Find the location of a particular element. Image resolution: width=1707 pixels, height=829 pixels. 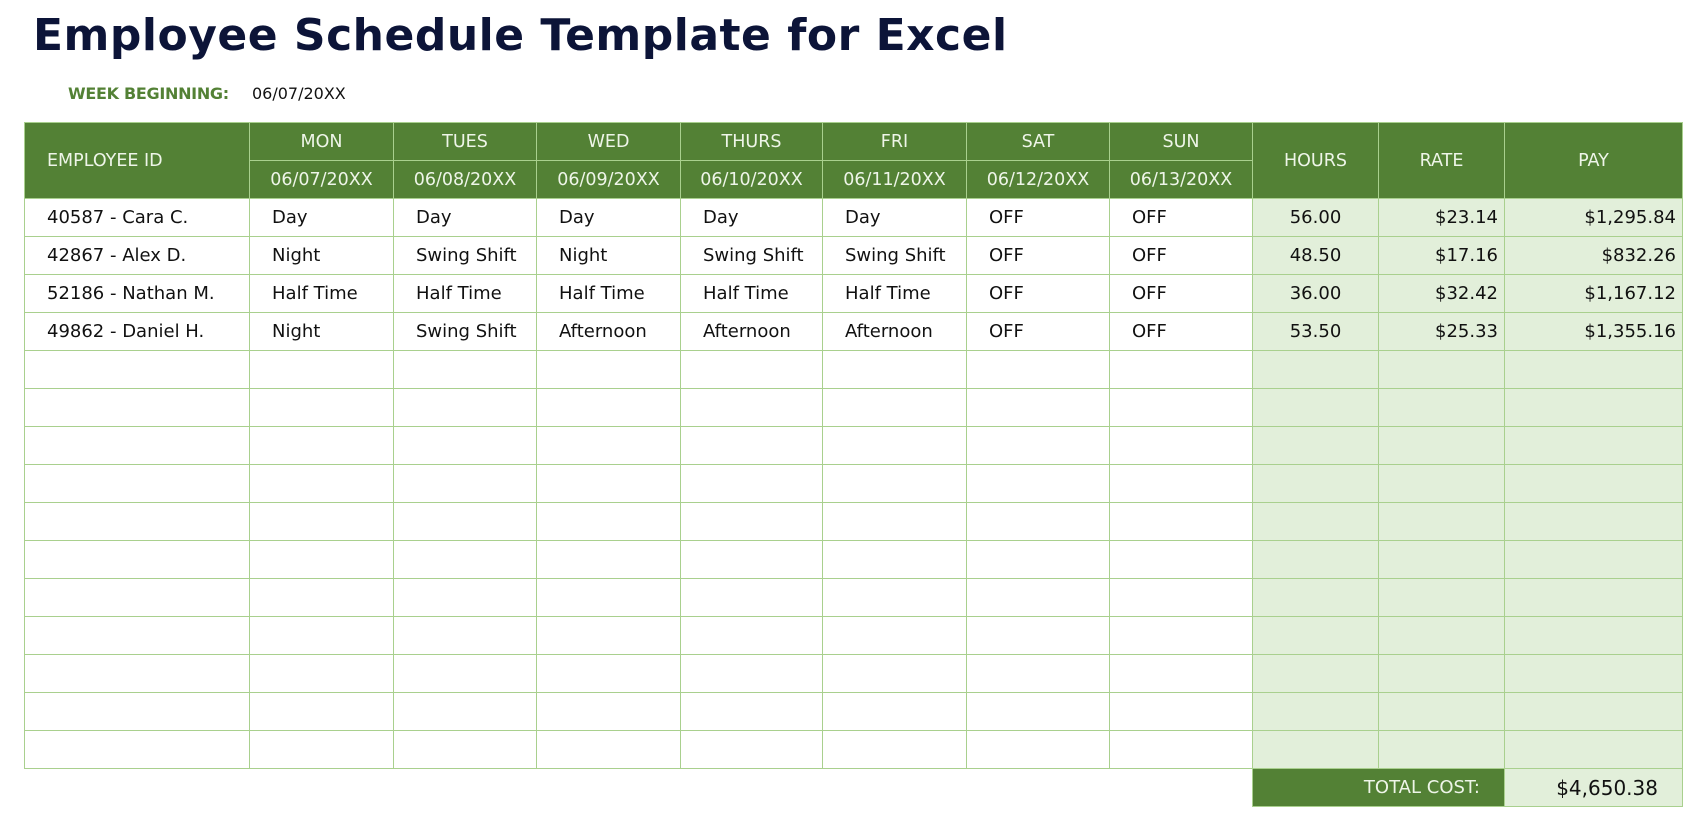

hours-cell: 53.50 is located at coordinates (1315, 331).